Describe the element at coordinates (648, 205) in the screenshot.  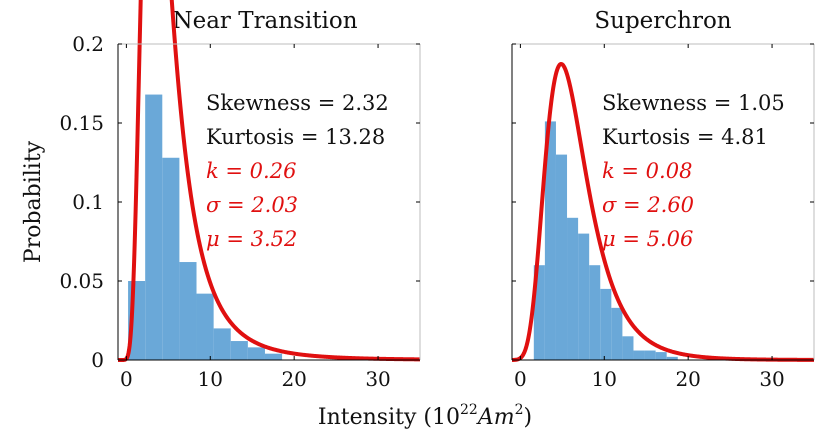
I see `sigma-param-label: σ = 2.60` at that location.